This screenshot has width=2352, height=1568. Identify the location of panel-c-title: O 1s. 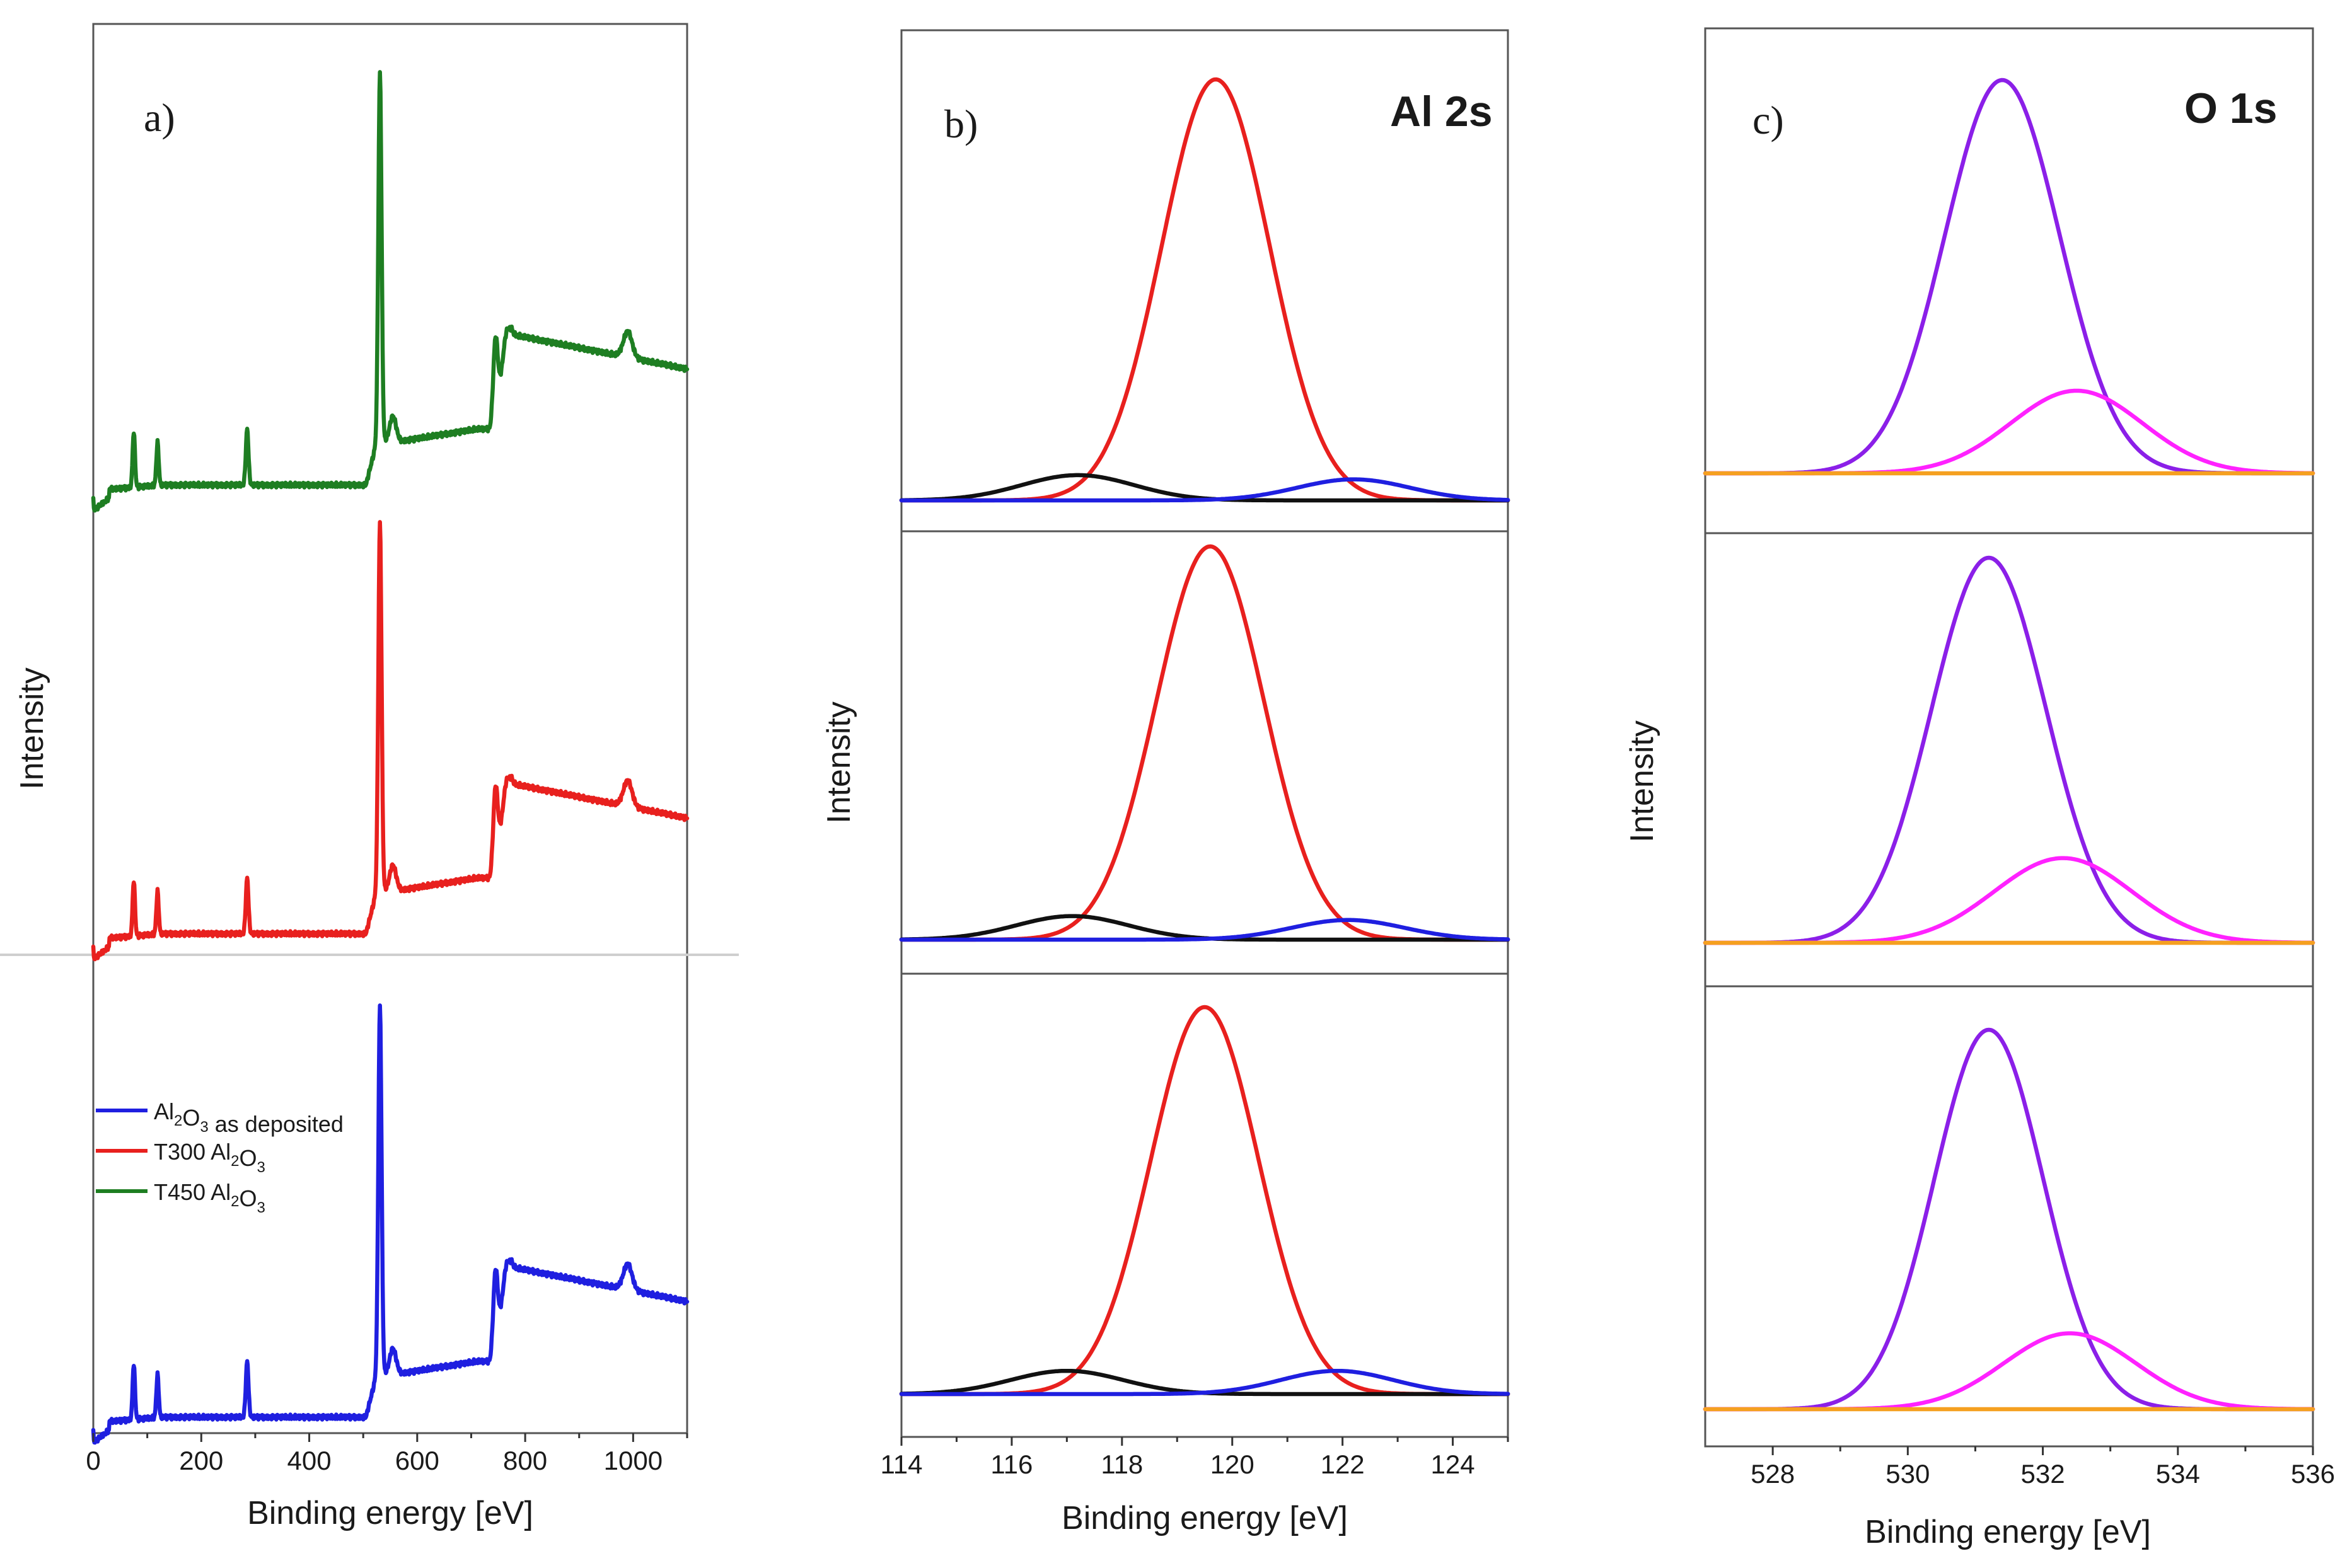
(2230, 108).